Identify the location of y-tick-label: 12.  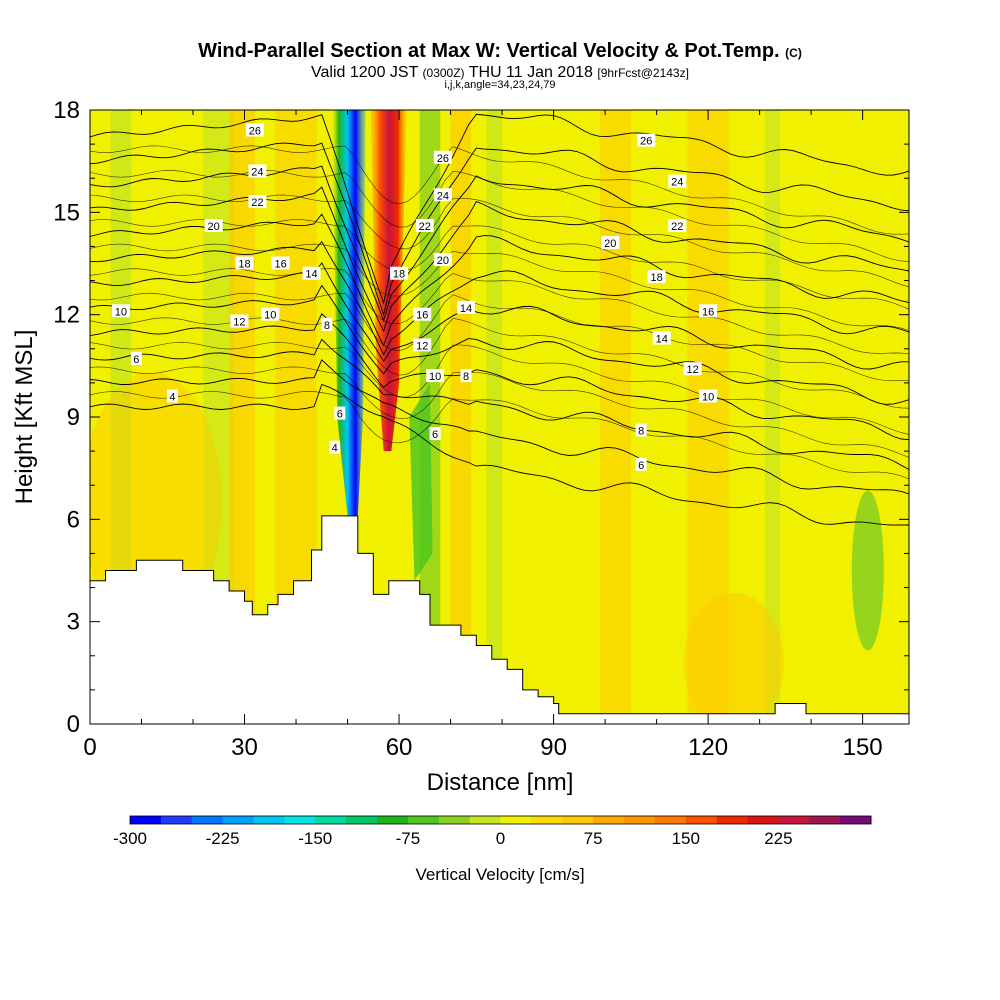
(66, 315).